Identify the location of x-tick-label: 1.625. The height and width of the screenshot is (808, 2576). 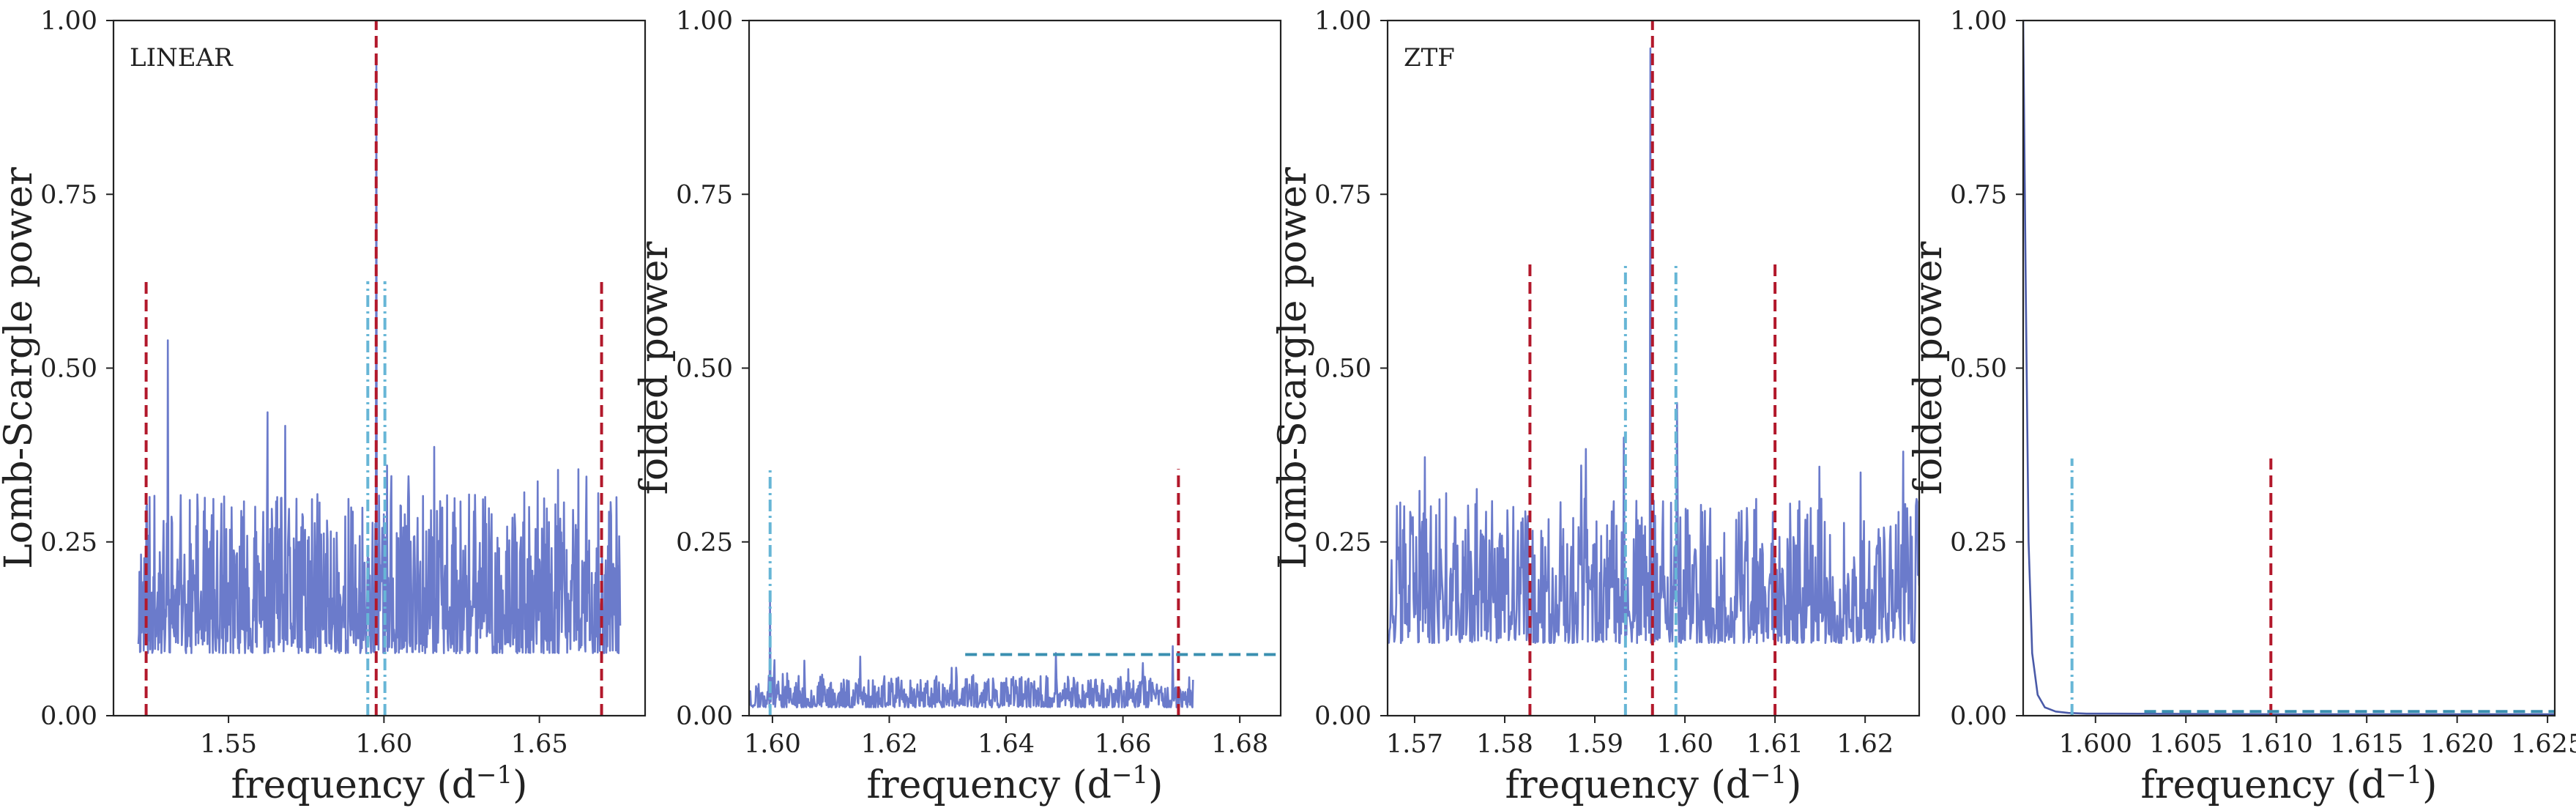
(2543, 744).